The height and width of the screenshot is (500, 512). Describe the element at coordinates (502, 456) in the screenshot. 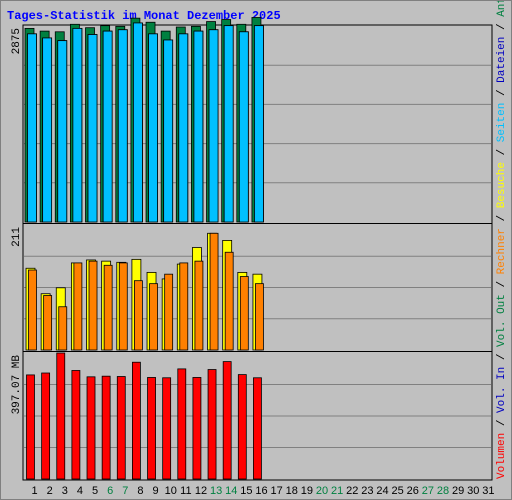

I see `legend-entry: Volumen` at that location.